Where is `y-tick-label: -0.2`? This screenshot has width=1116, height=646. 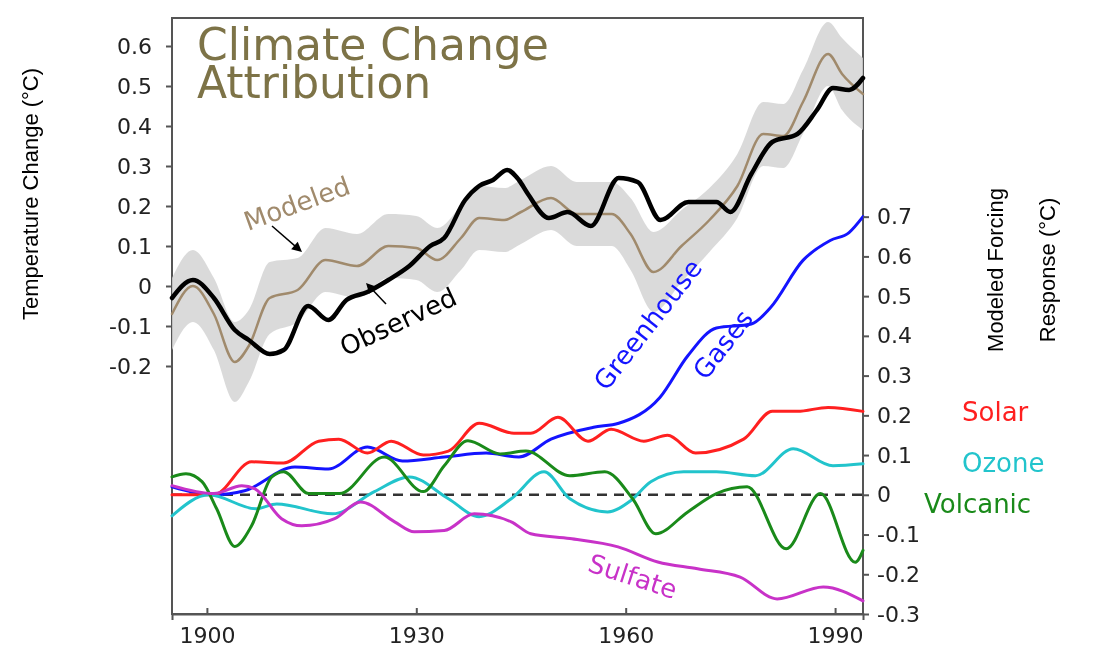 y-tick-label: -0.2 is located at coordinates (130, 366).